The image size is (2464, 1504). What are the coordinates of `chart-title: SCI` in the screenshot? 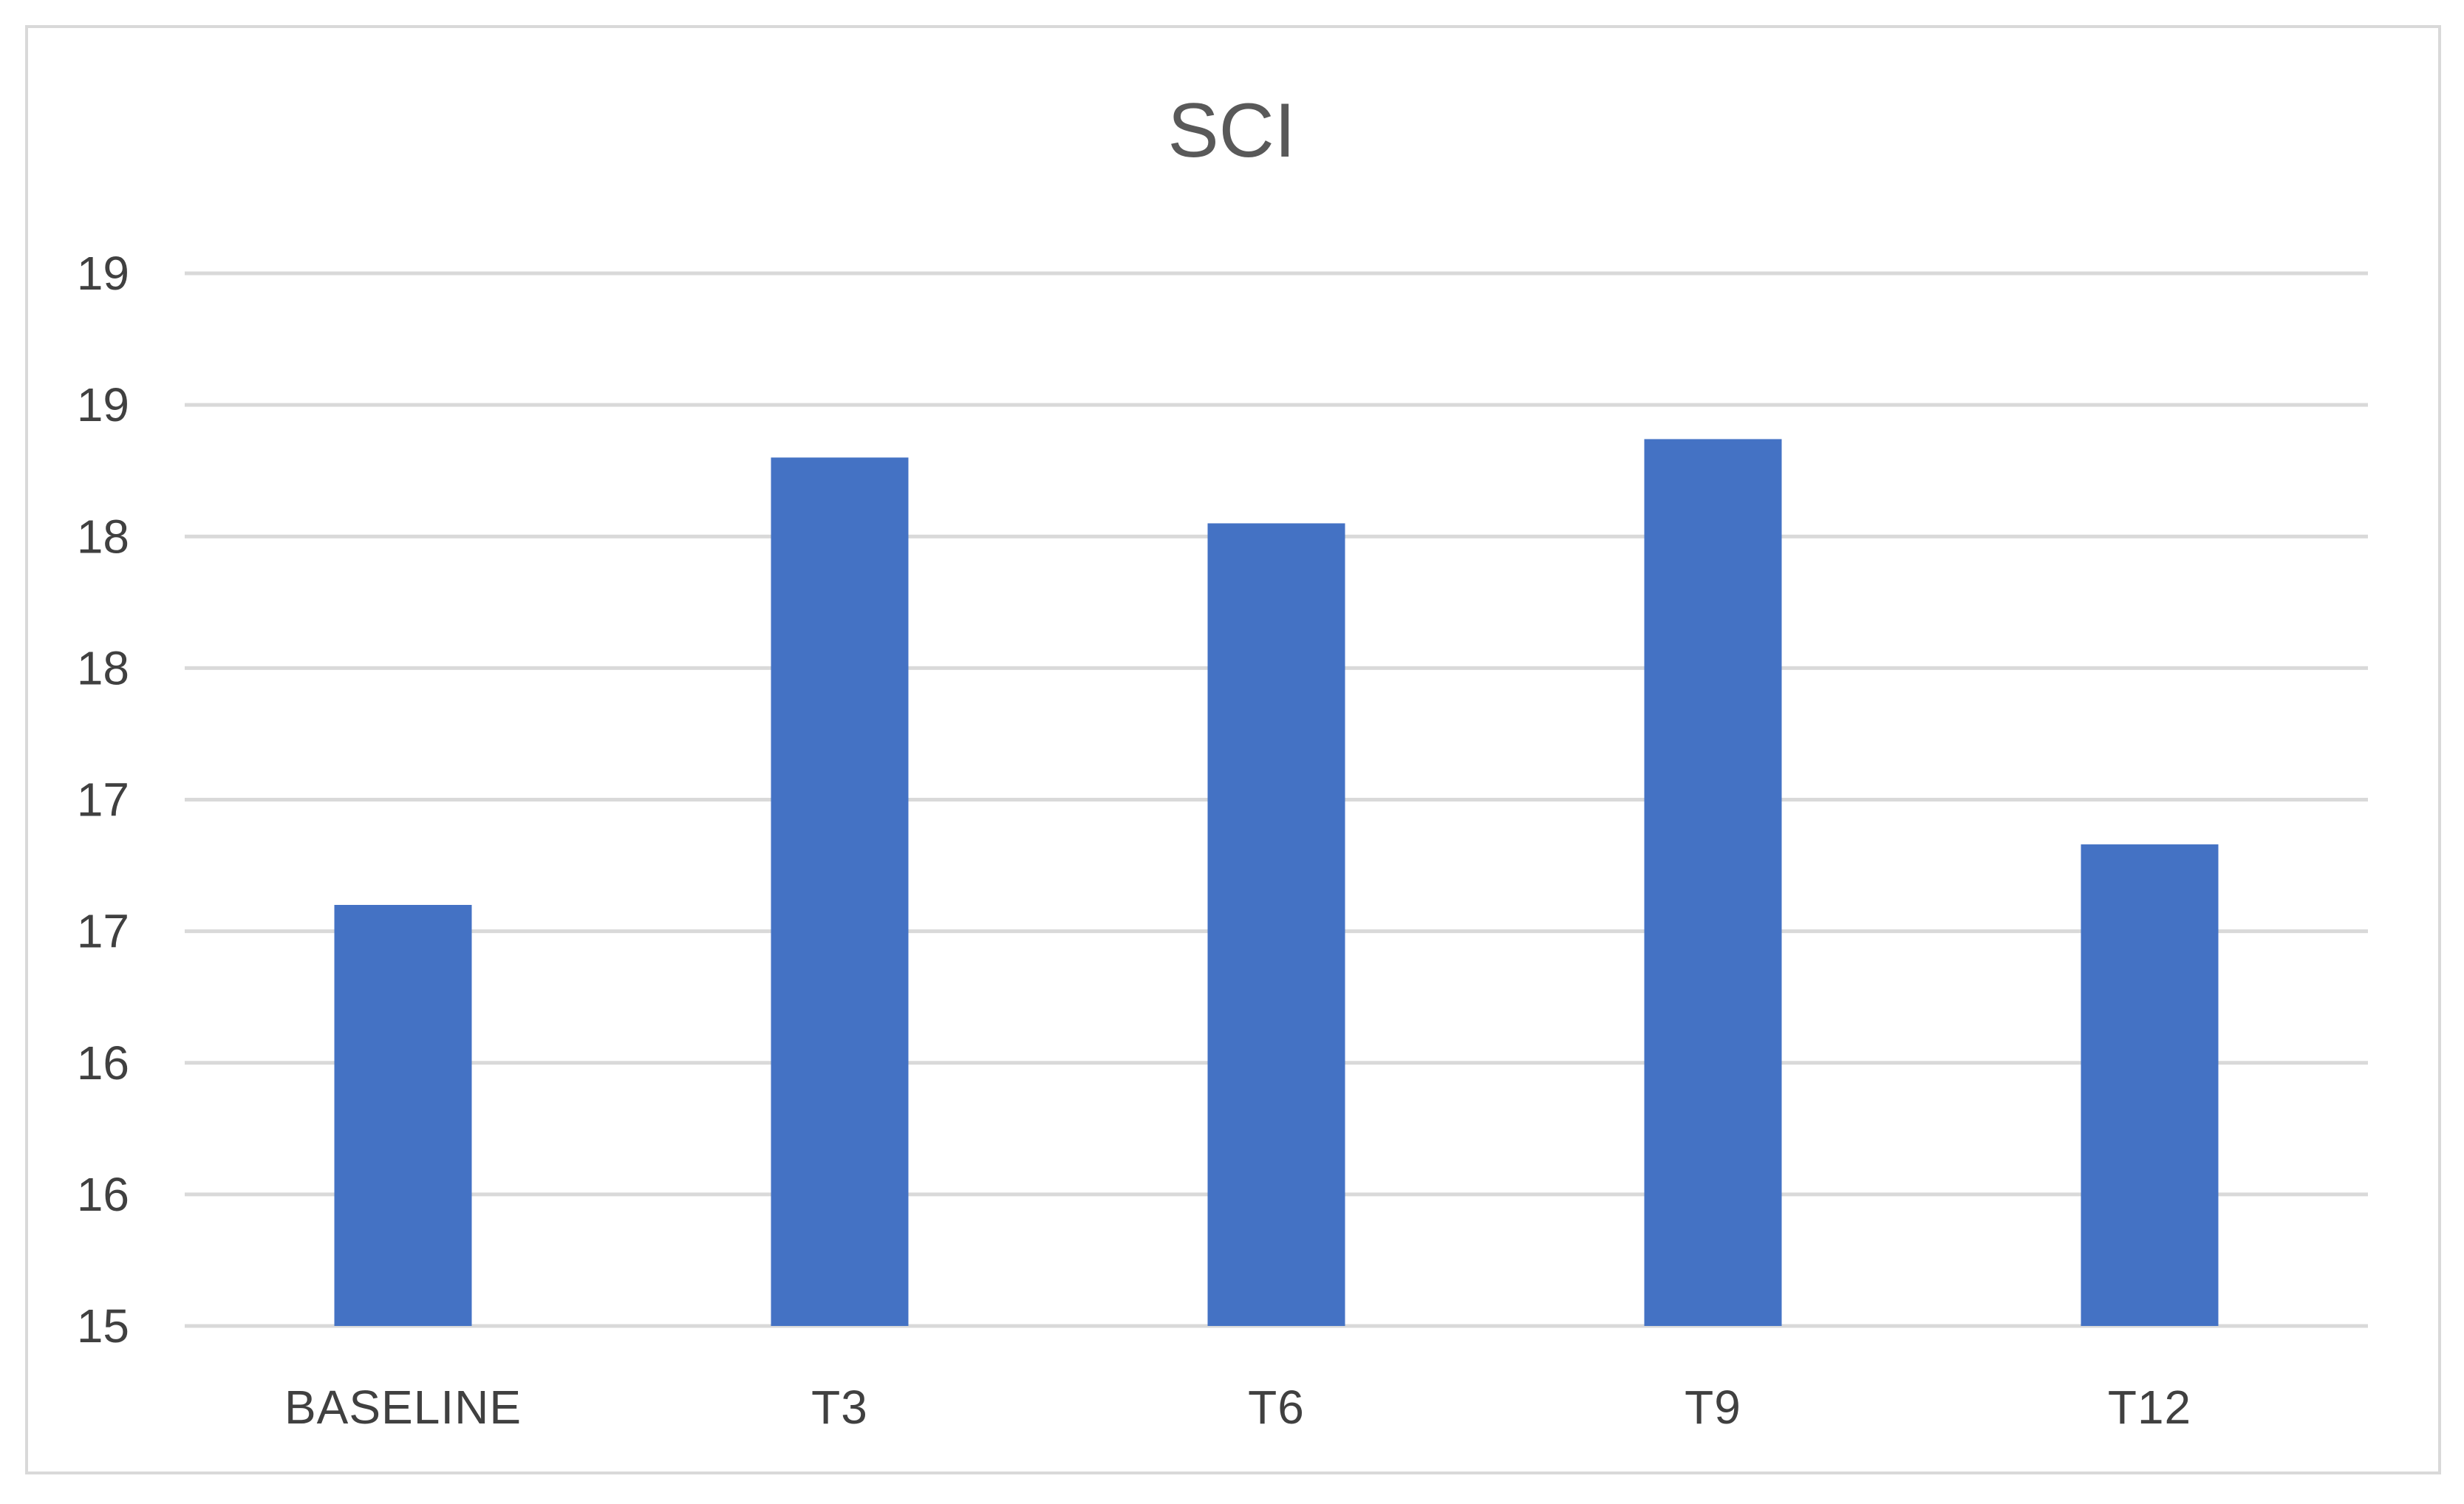 It's located at (1231, 131).